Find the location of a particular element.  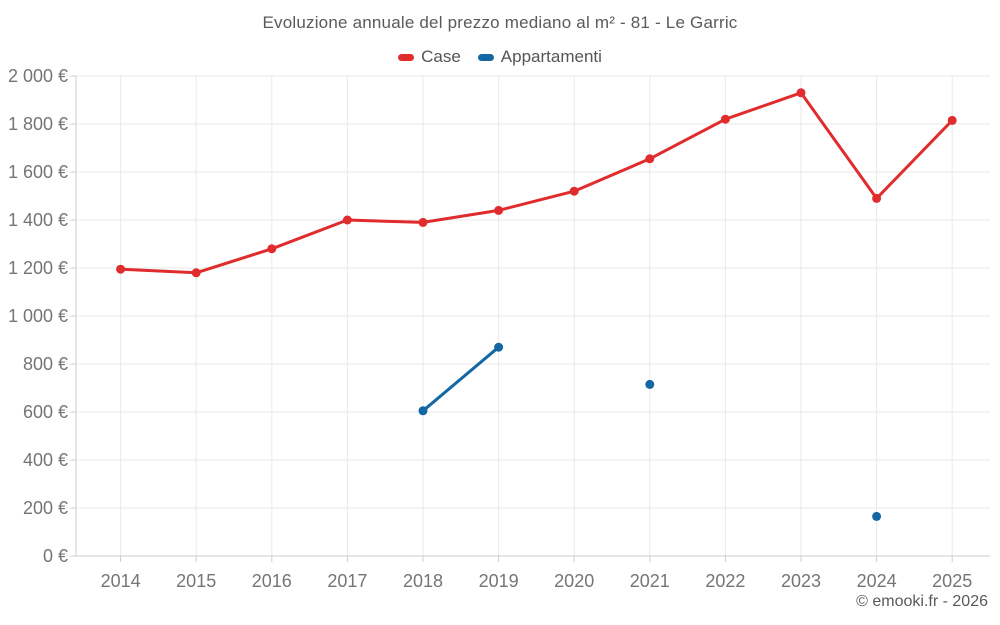

y-axis-label: 2 000 € is located at coordinates (38, 76).